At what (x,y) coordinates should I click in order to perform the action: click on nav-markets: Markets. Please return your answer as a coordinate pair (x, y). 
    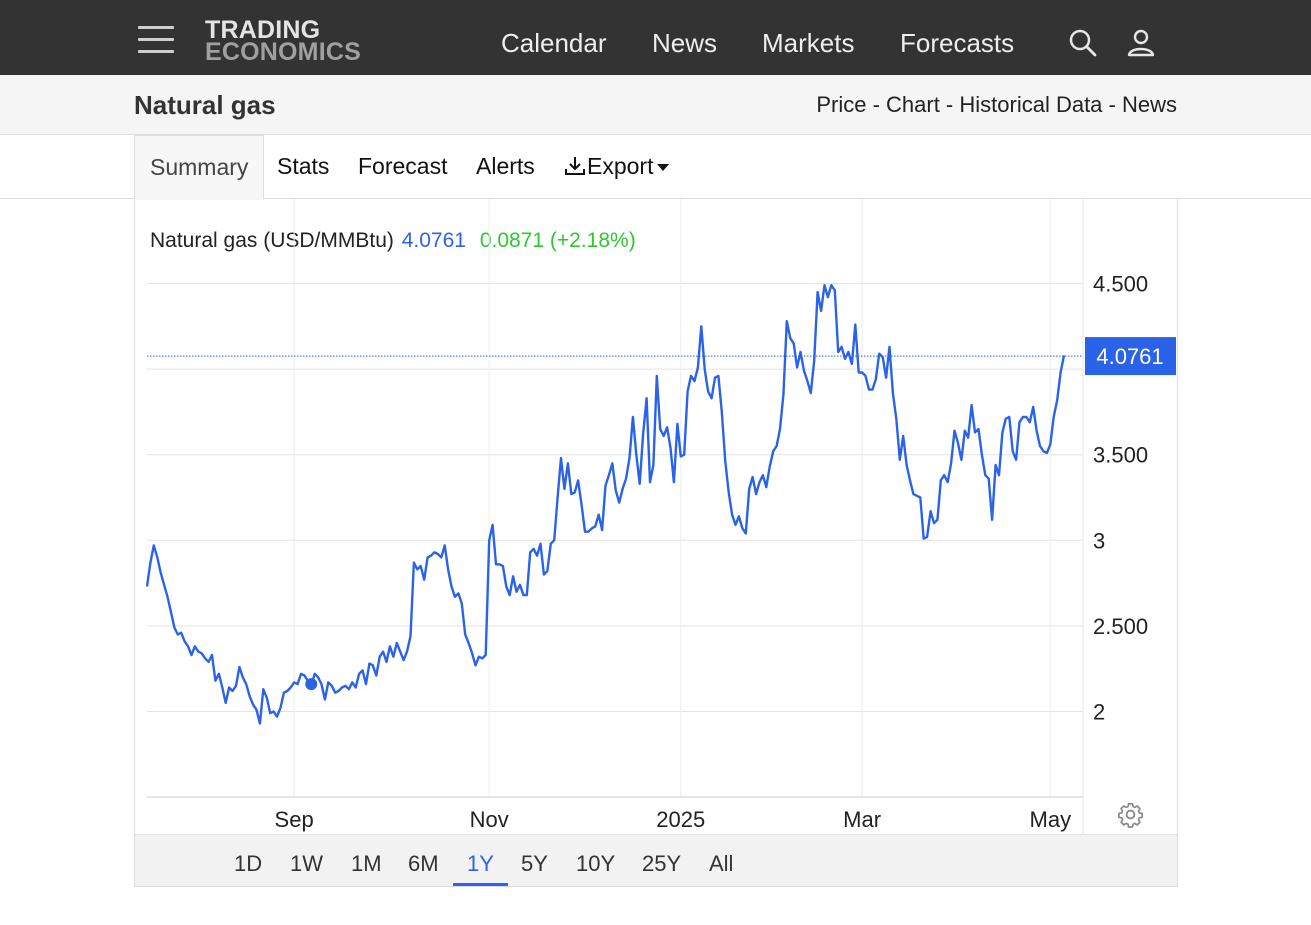
    Looking at the image, I should click on (808, 43).